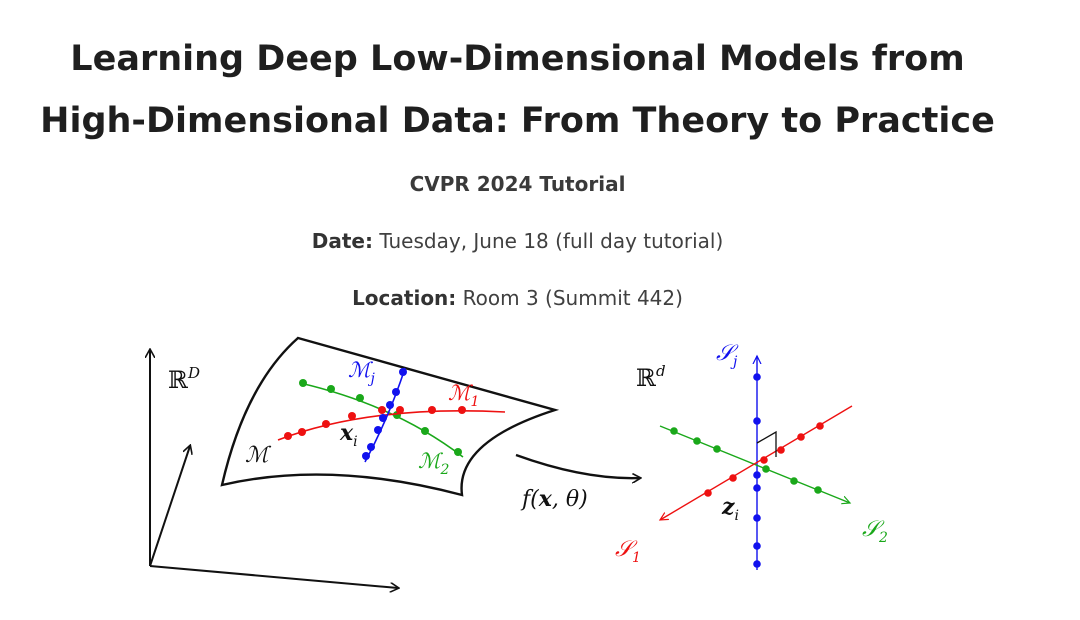 This screenshot has width=1080, height=620. What do you see at coordinates (757, 470) in the screenshot?
I see `subspace-sj-points` at bounding box center [757, 470].